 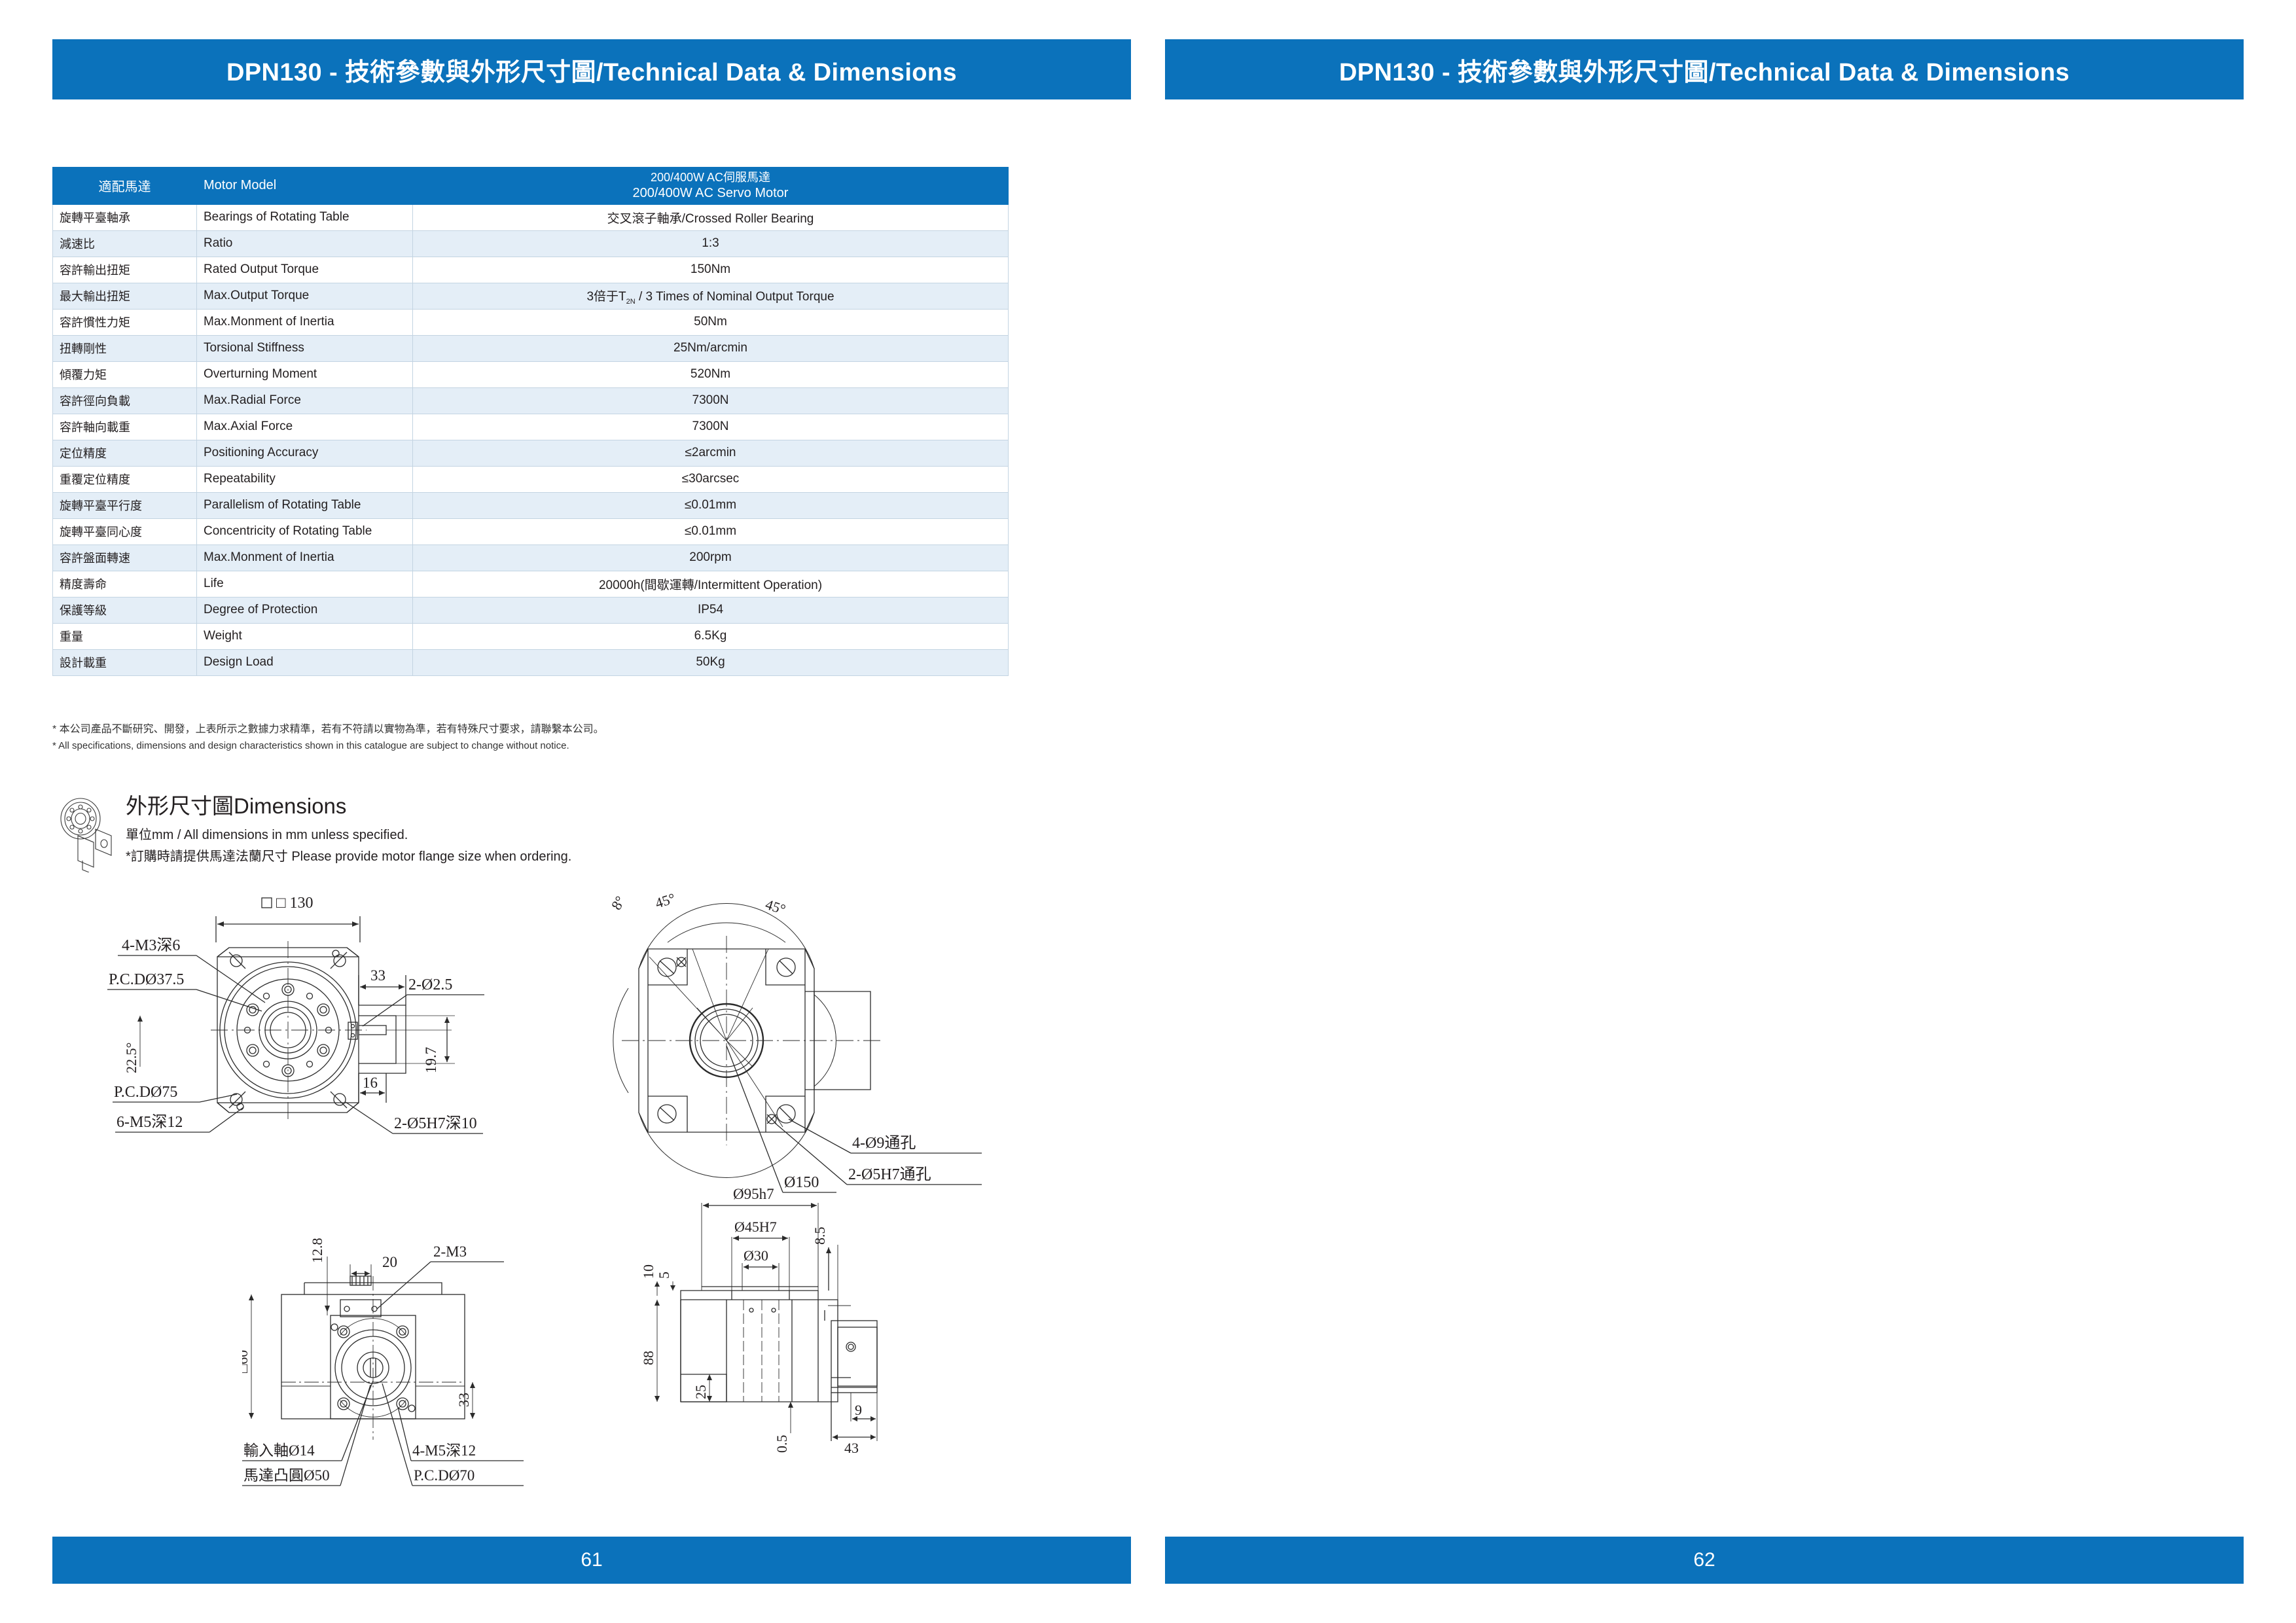 I want to click on row-value: 50Kg, so click(x=710, y=662).